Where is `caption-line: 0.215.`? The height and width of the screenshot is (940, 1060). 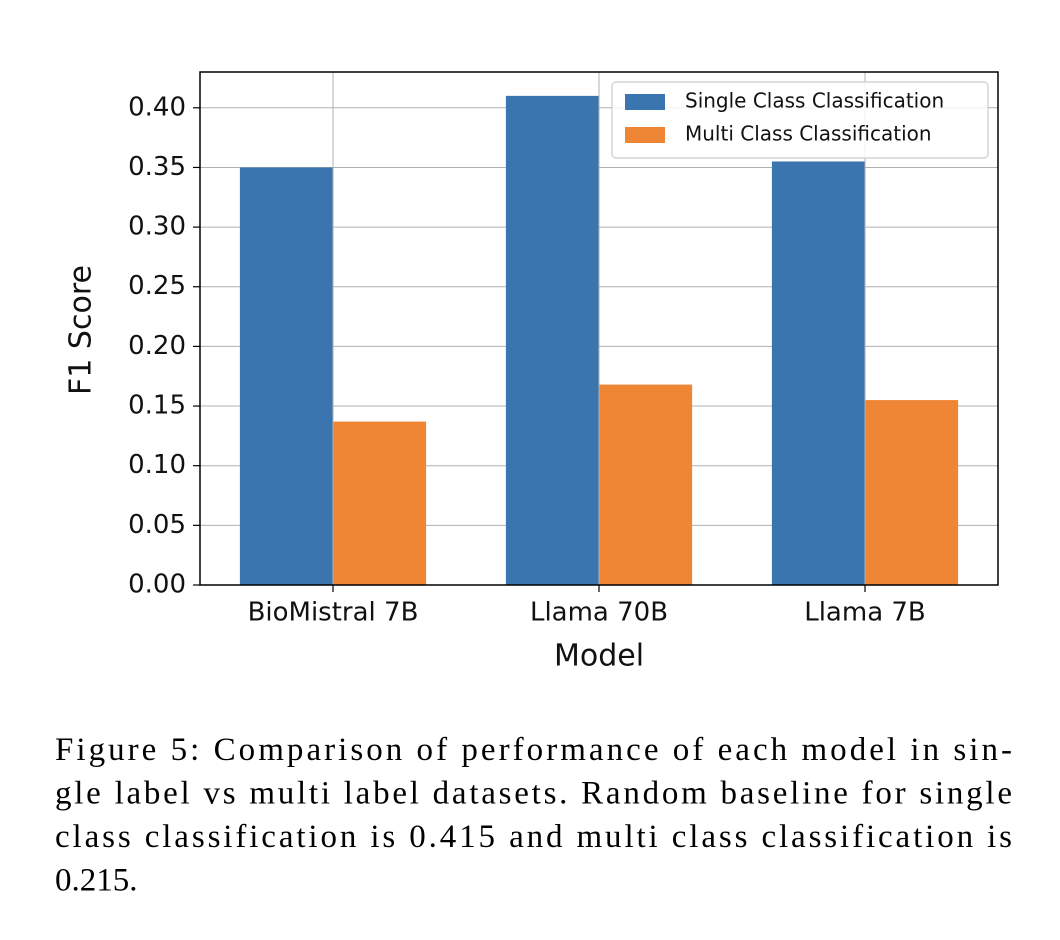
caption-line: 0.215. is located at coordinates (96, 881).